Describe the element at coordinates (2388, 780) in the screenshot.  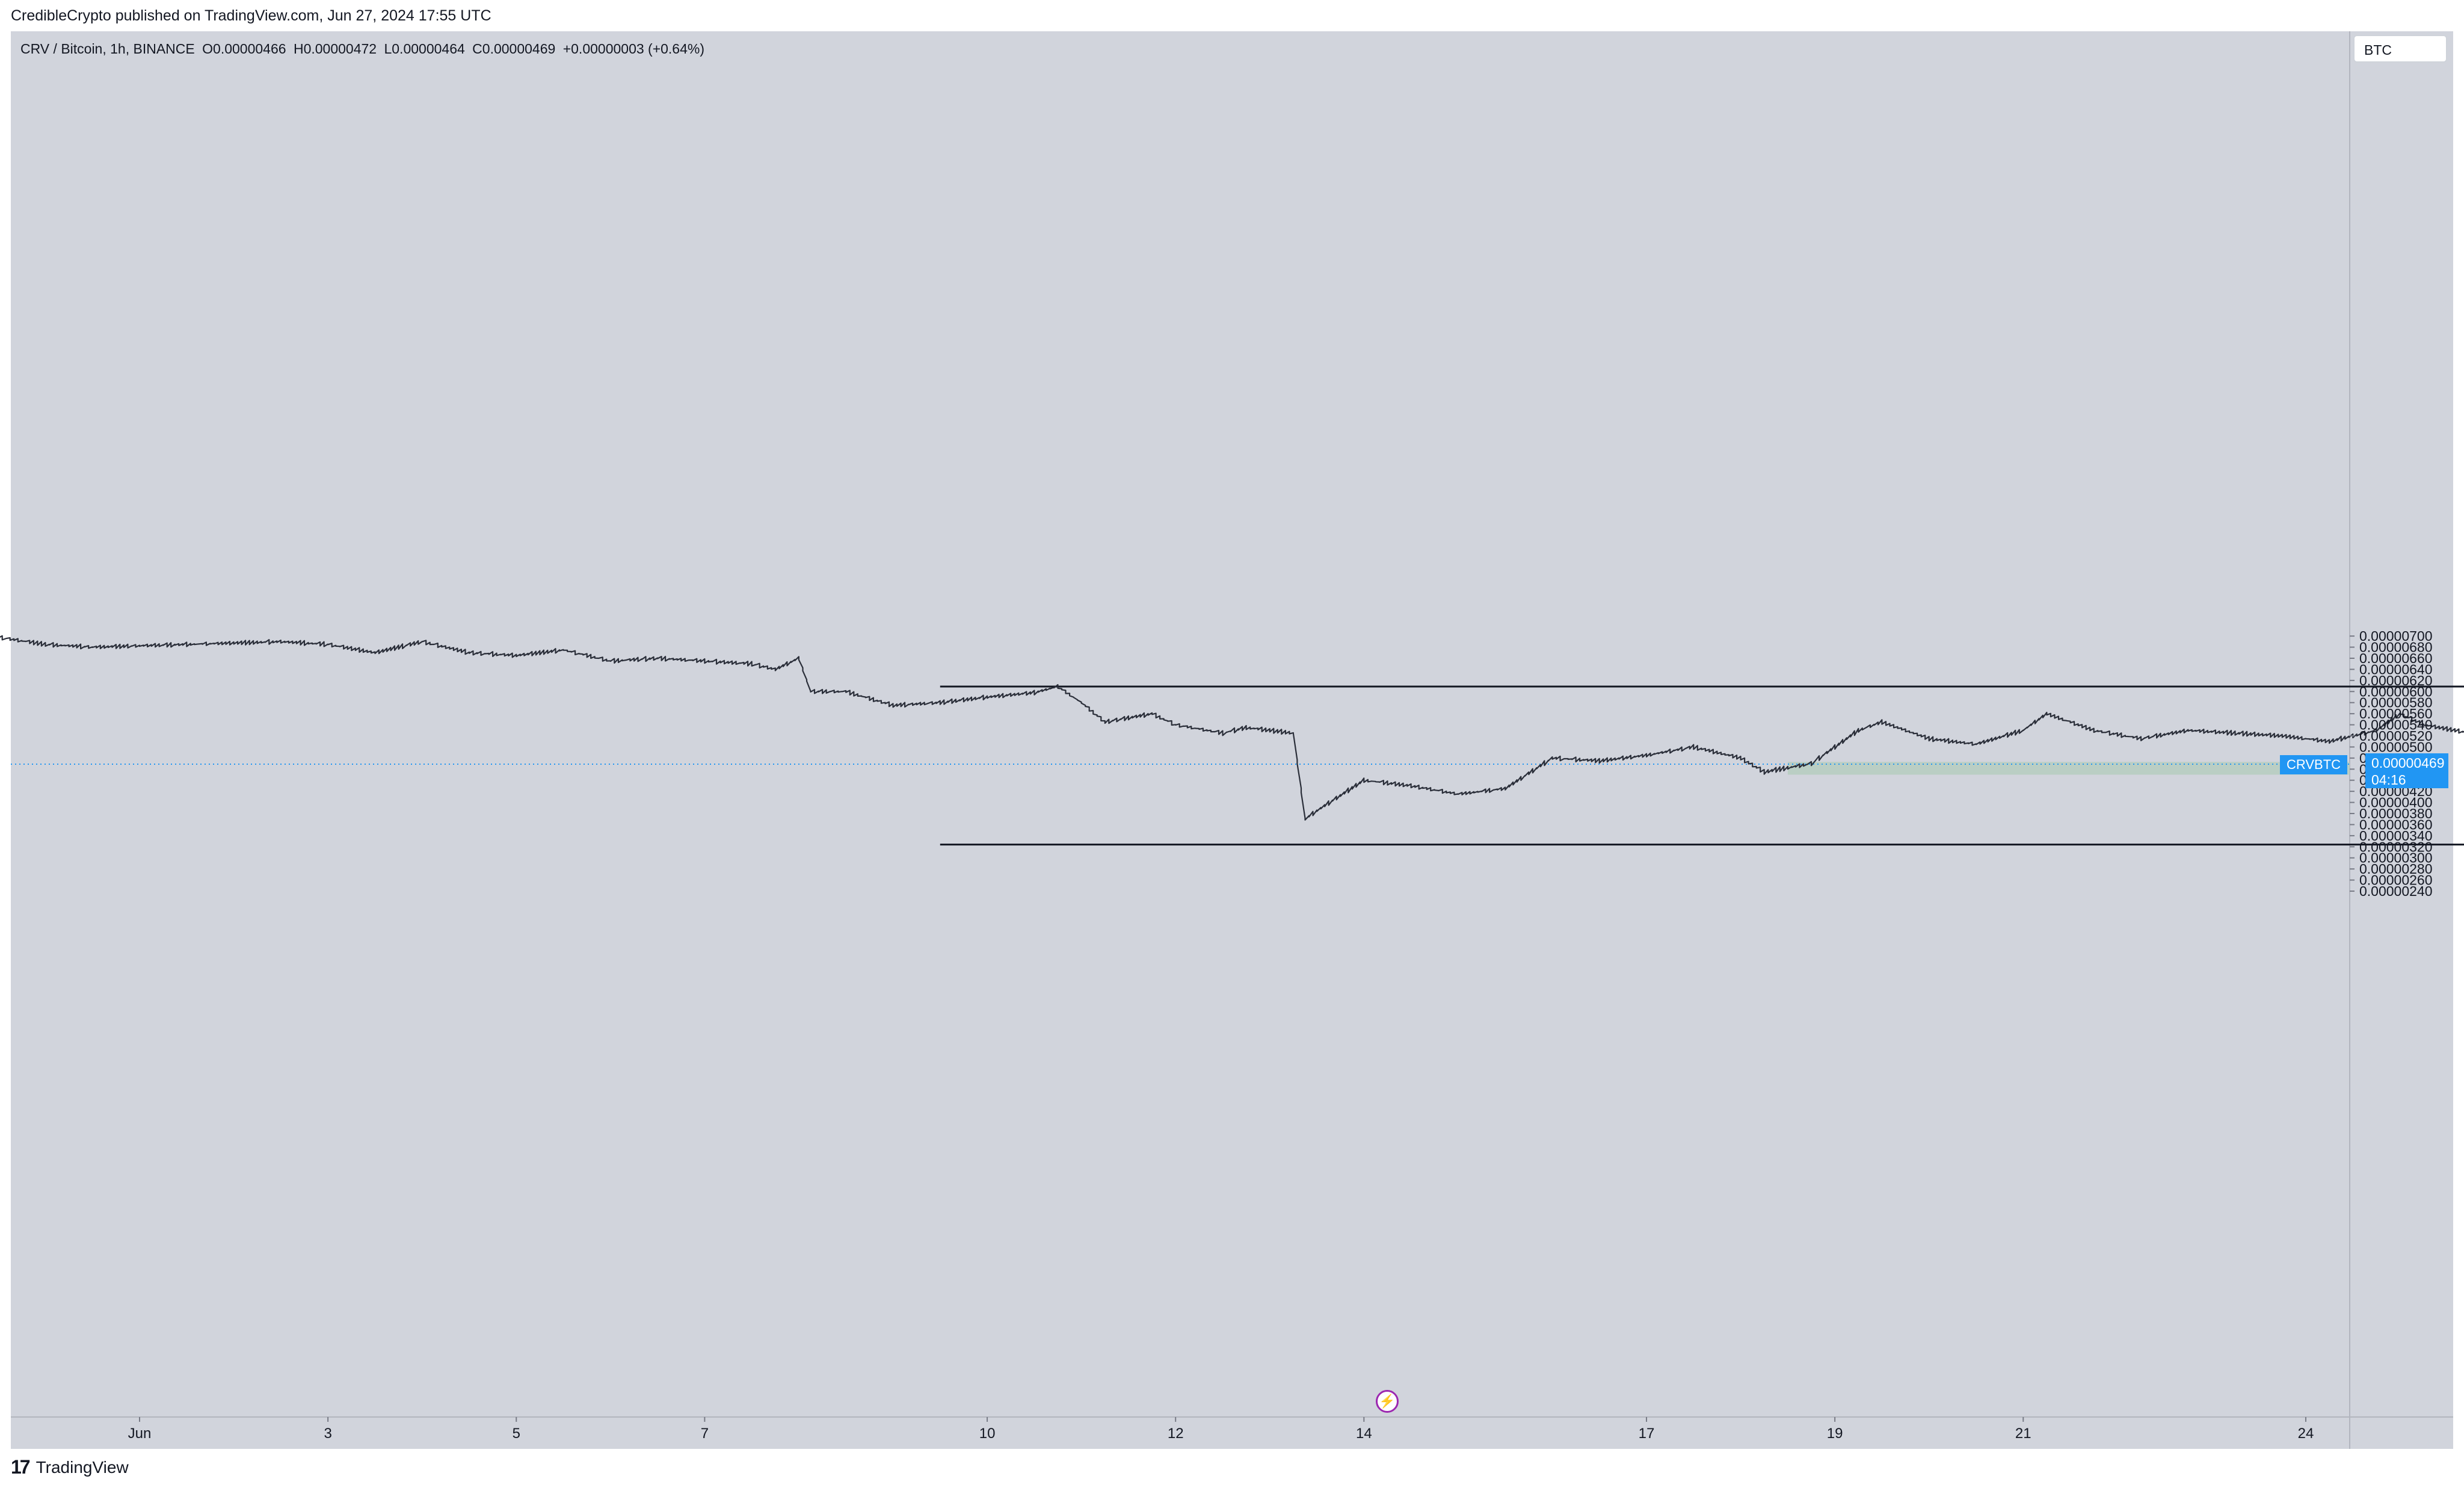
I see `bar-countdown: 04:16` at that location.